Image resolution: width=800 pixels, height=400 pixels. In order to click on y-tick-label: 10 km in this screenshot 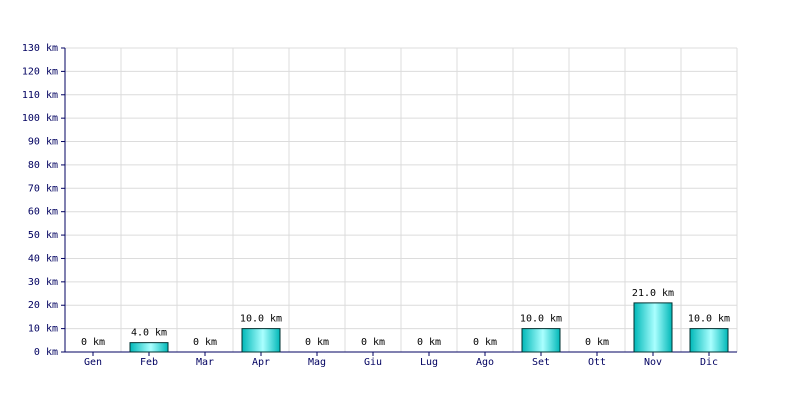, I will do `click(43, 329)`.